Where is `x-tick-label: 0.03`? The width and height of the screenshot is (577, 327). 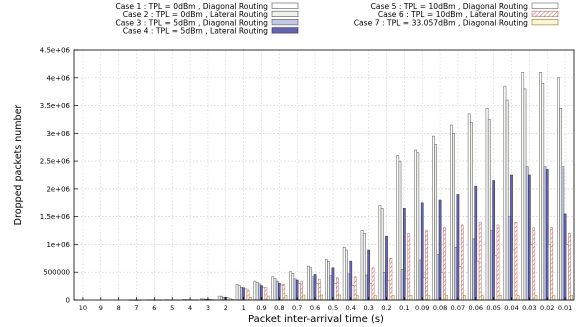
x-tick-label: 0.03 is located at coordinates (529, 308).